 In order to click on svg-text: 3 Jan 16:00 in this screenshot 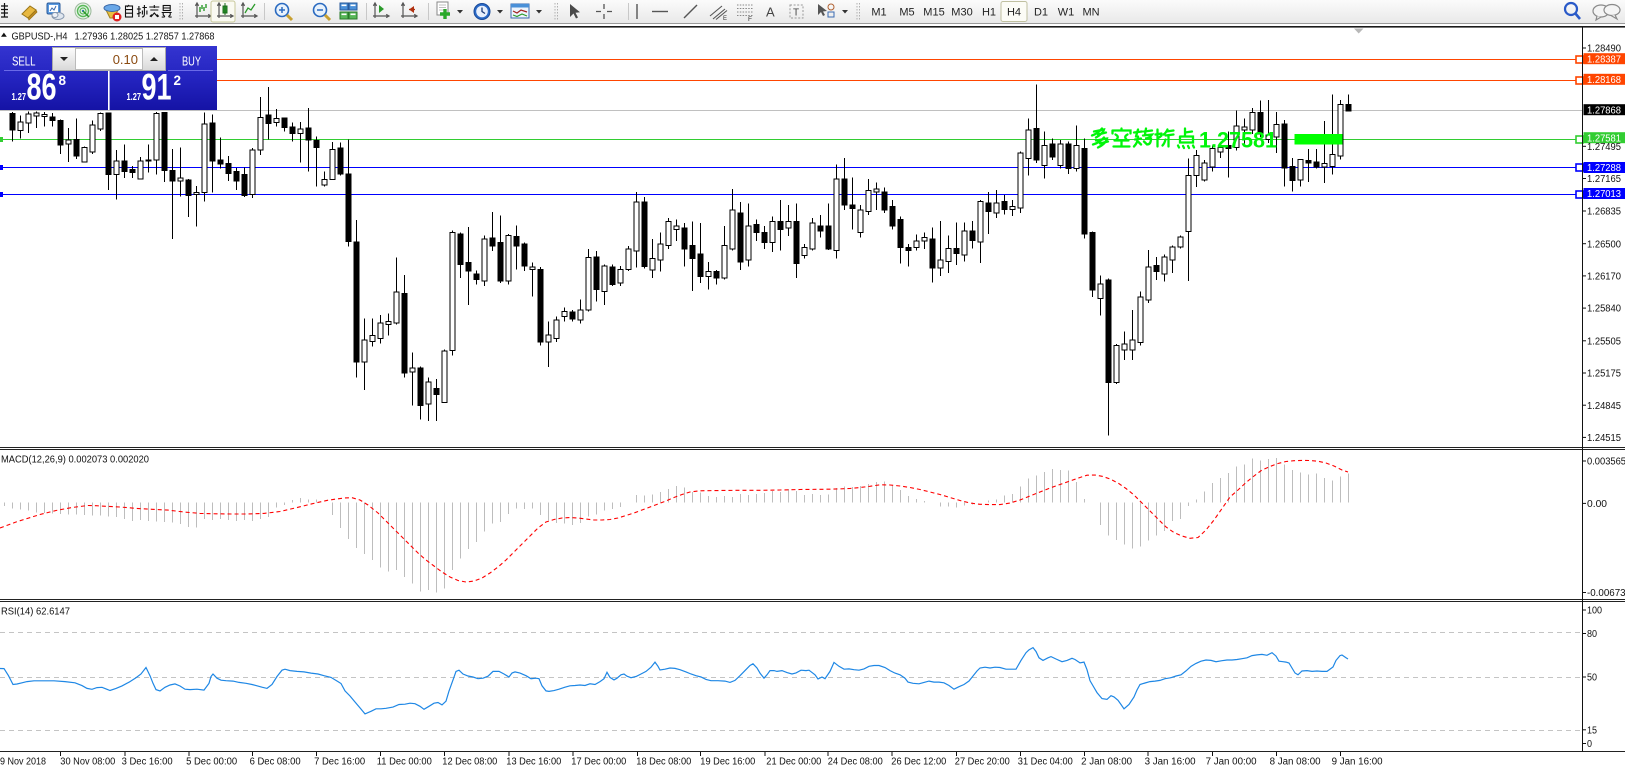, I will do `click(1170, 762)`.